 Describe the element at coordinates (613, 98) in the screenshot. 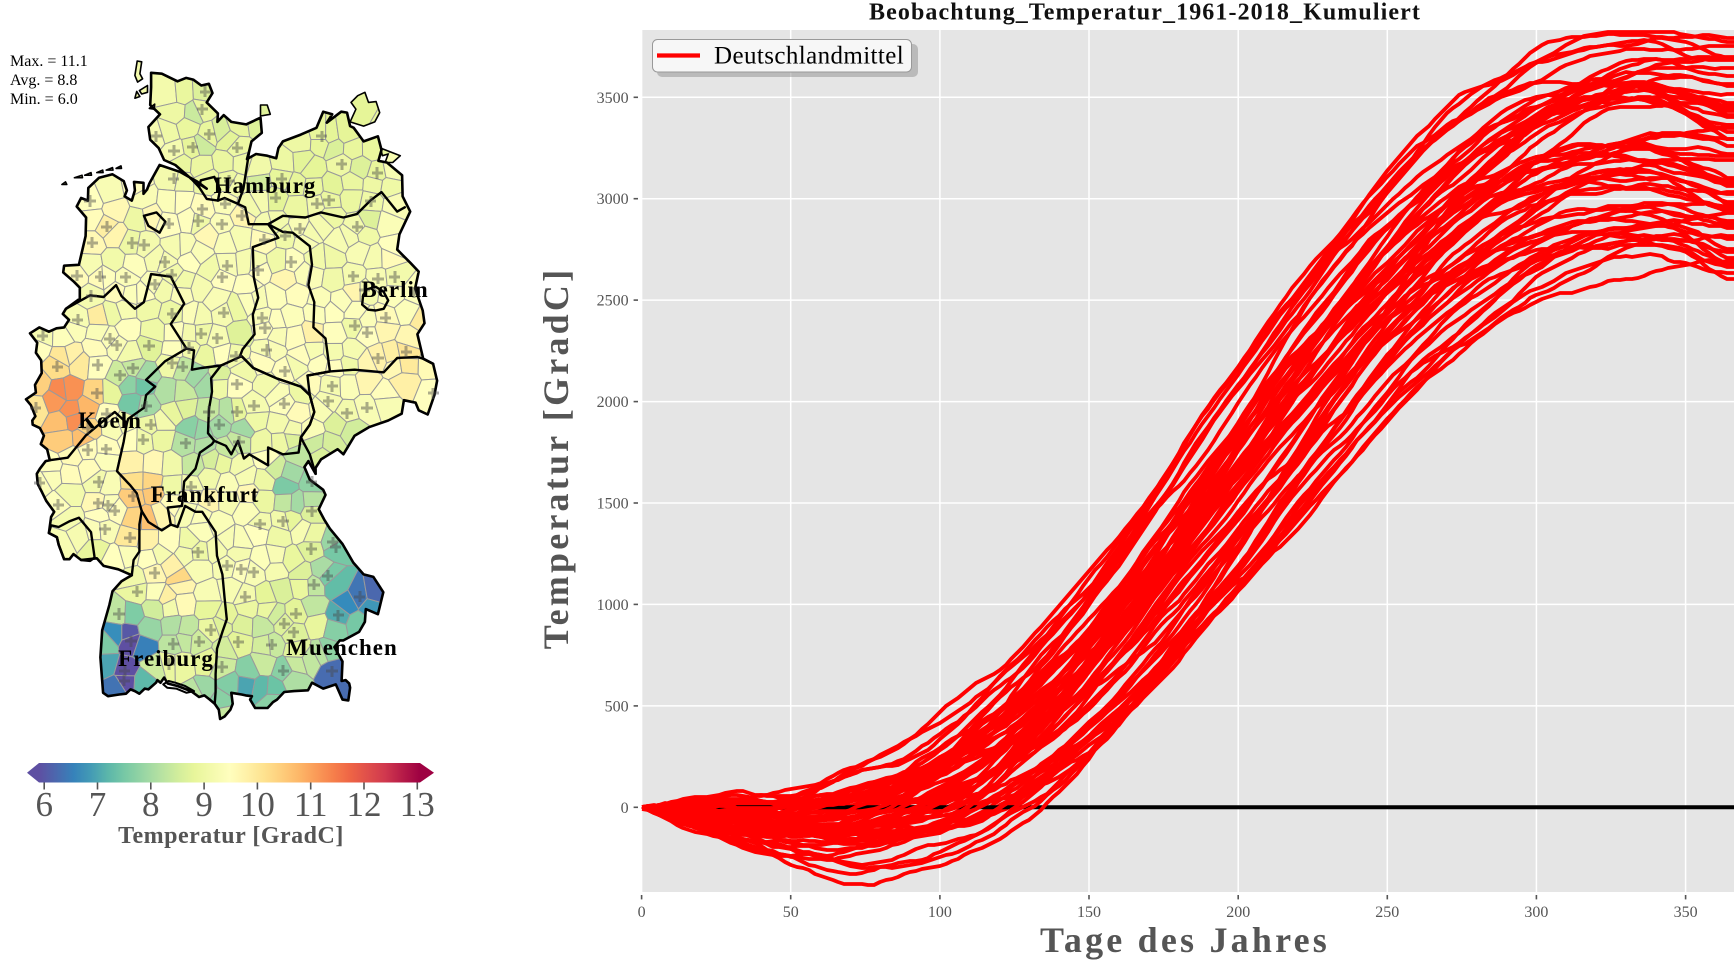

I see `svg-text: 3500` at that location.